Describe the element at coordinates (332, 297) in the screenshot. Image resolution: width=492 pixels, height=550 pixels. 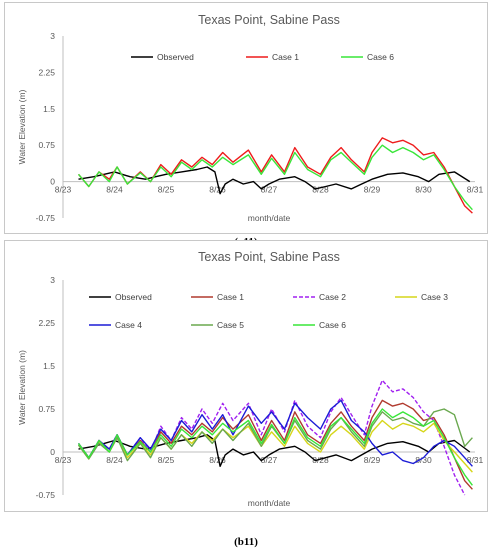
I see `legend-entry: Case 2` at that location.